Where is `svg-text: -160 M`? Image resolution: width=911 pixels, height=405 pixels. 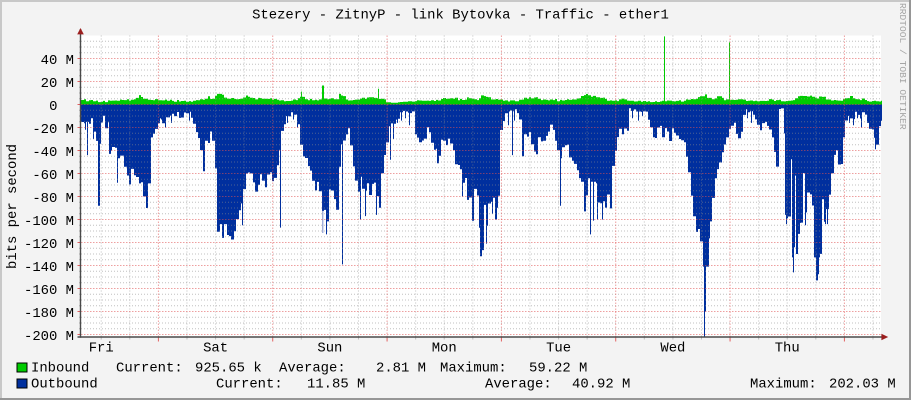 svg-text: -160 M is located at coordinates (49, 291).